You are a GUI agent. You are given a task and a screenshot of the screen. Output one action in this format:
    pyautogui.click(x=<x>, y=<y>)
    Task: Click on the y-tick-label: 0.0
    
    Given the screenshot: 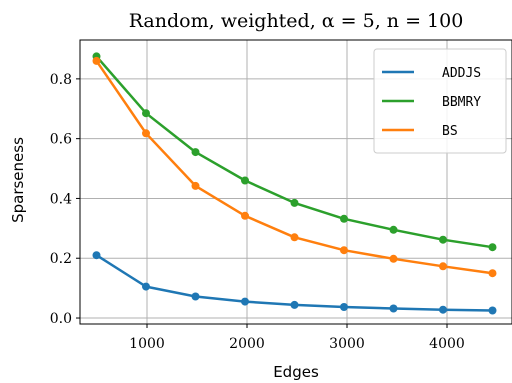 What is the action you would take?
    pyautogui.click(x=61, y=319)
    